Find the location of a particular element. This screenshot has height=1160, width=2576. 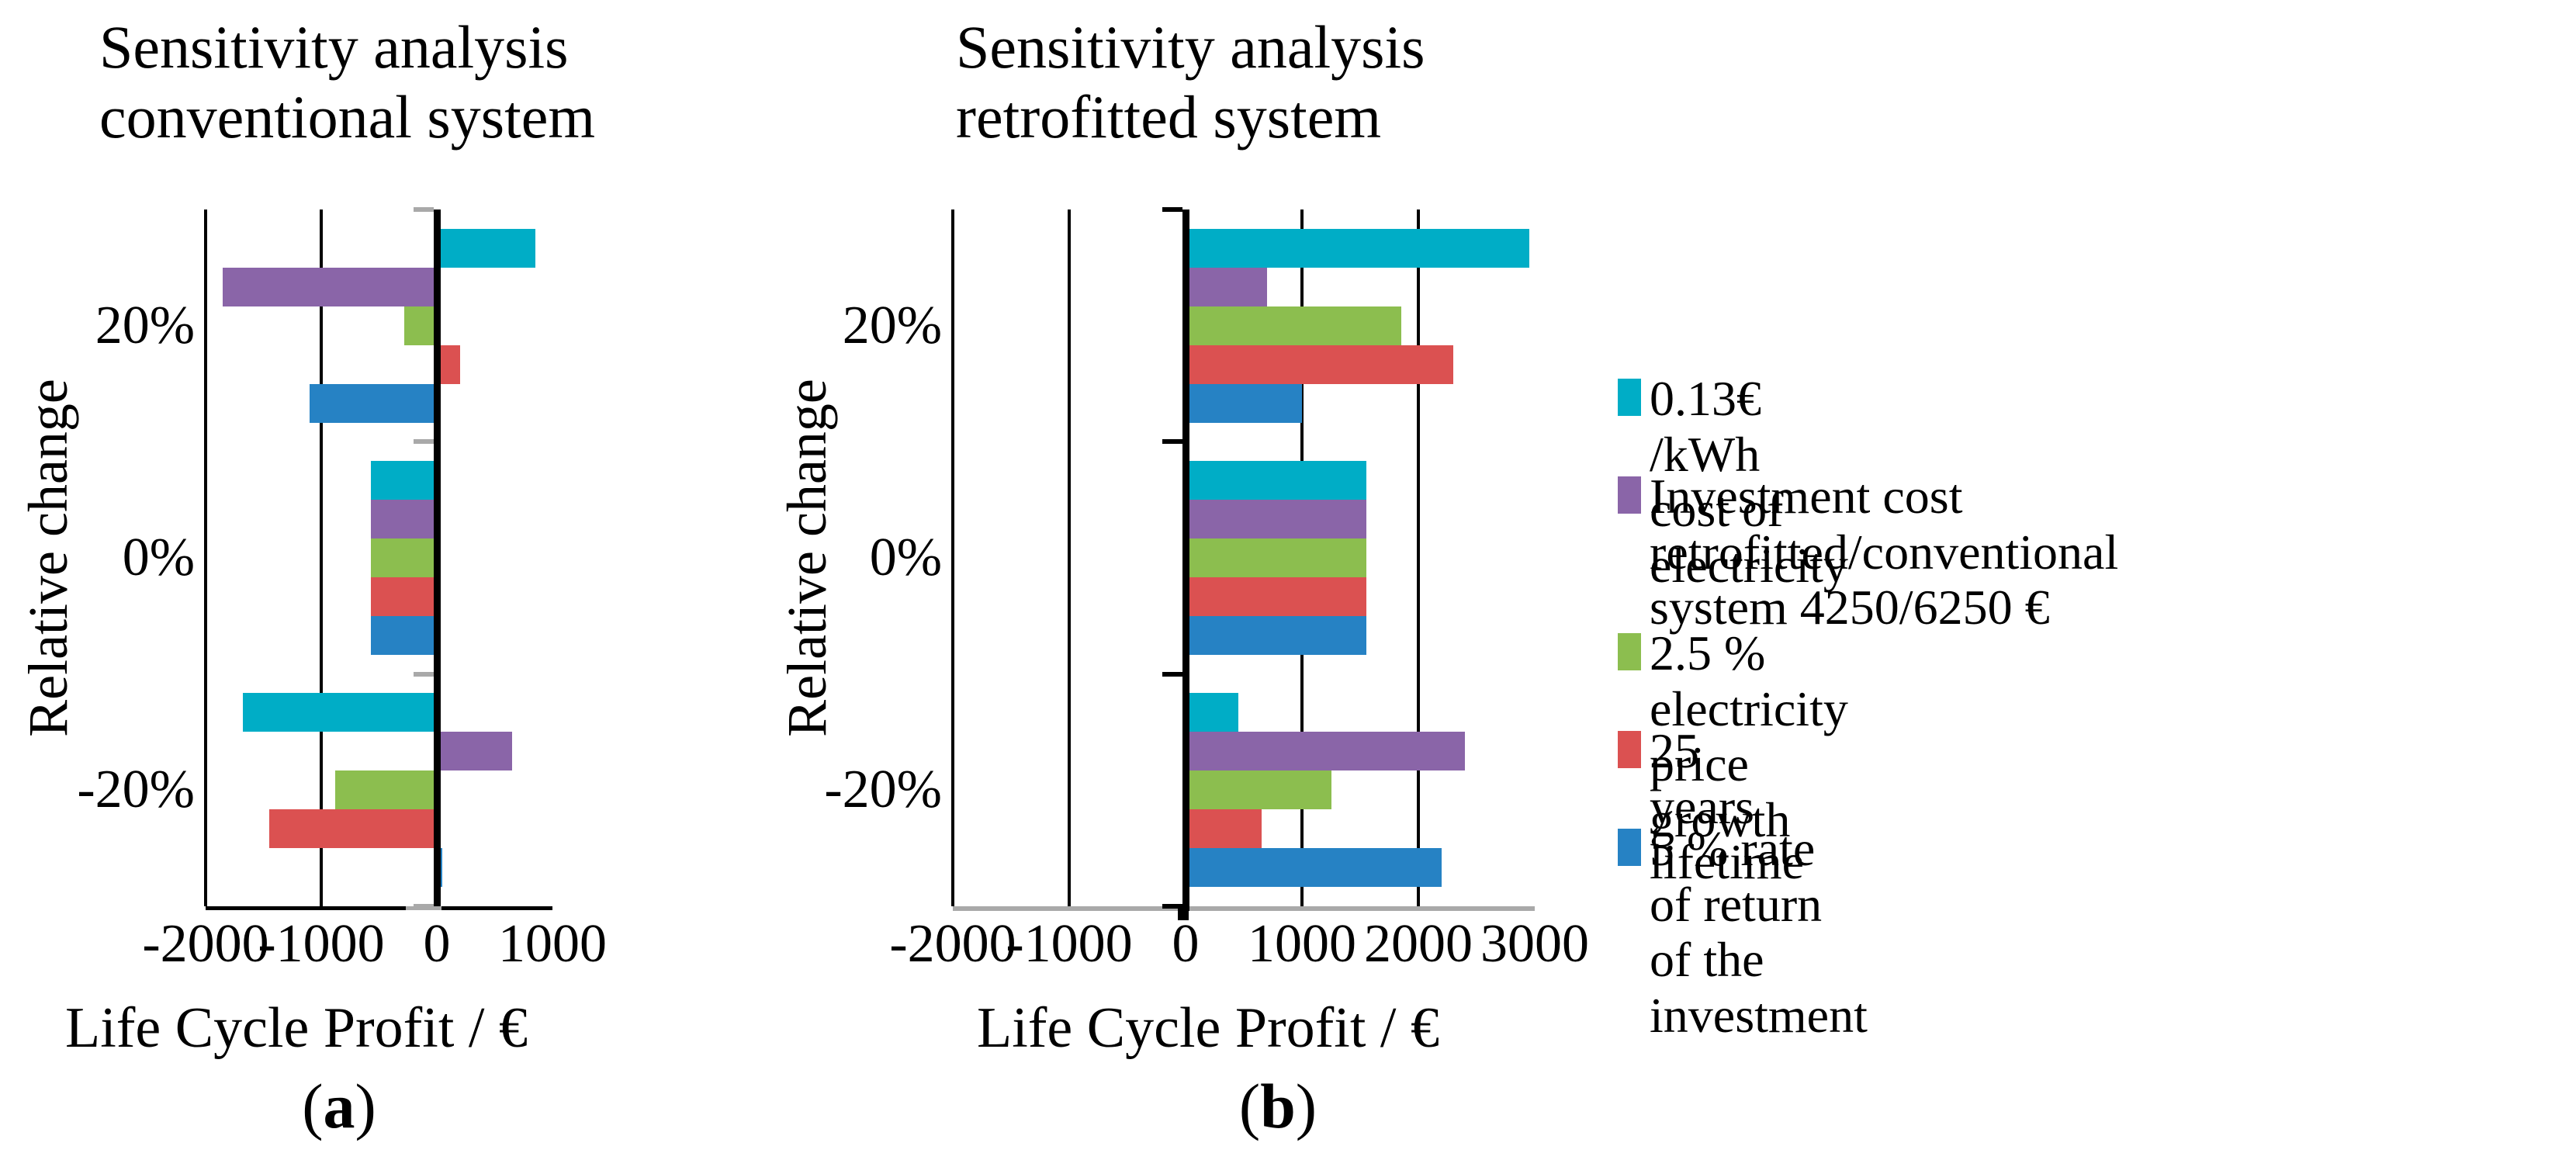

chart-a-y-axis-label: Relative change is located at coordinates (48, 558).